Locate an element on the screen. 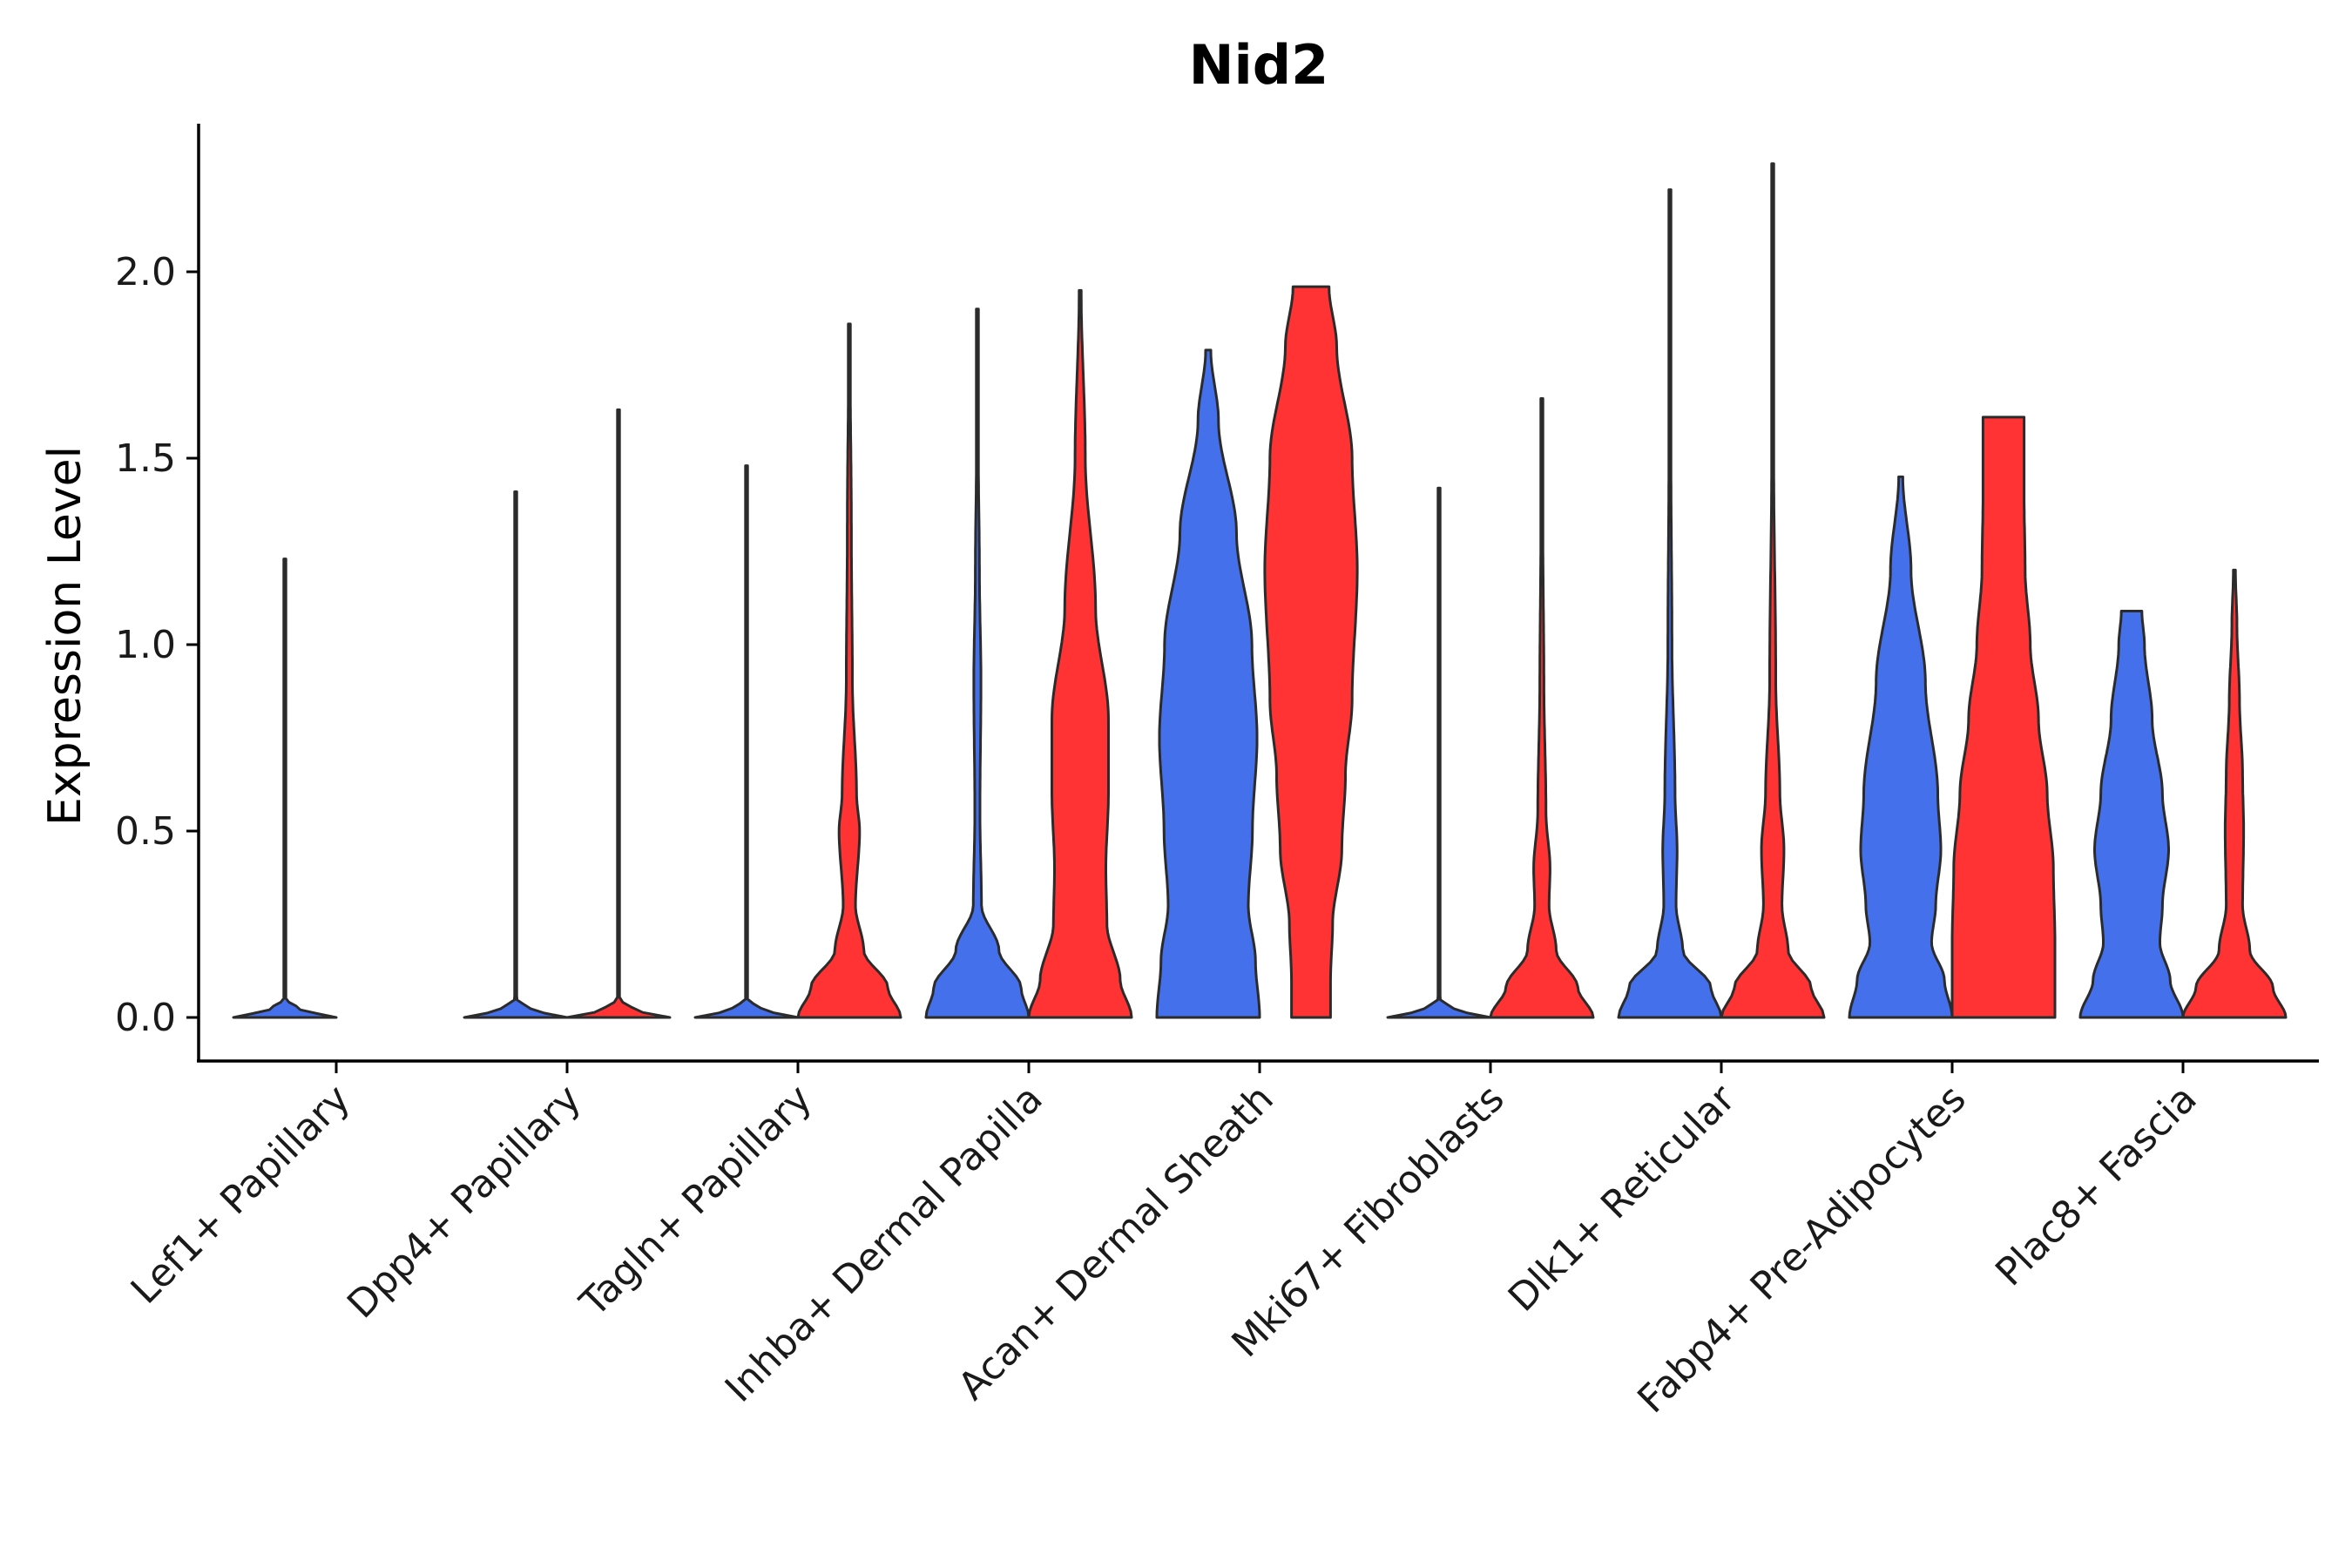  y-axis-ticks: 0.0 0.5 1.0 1.5 2.0 is located at coordinates (157, 645).